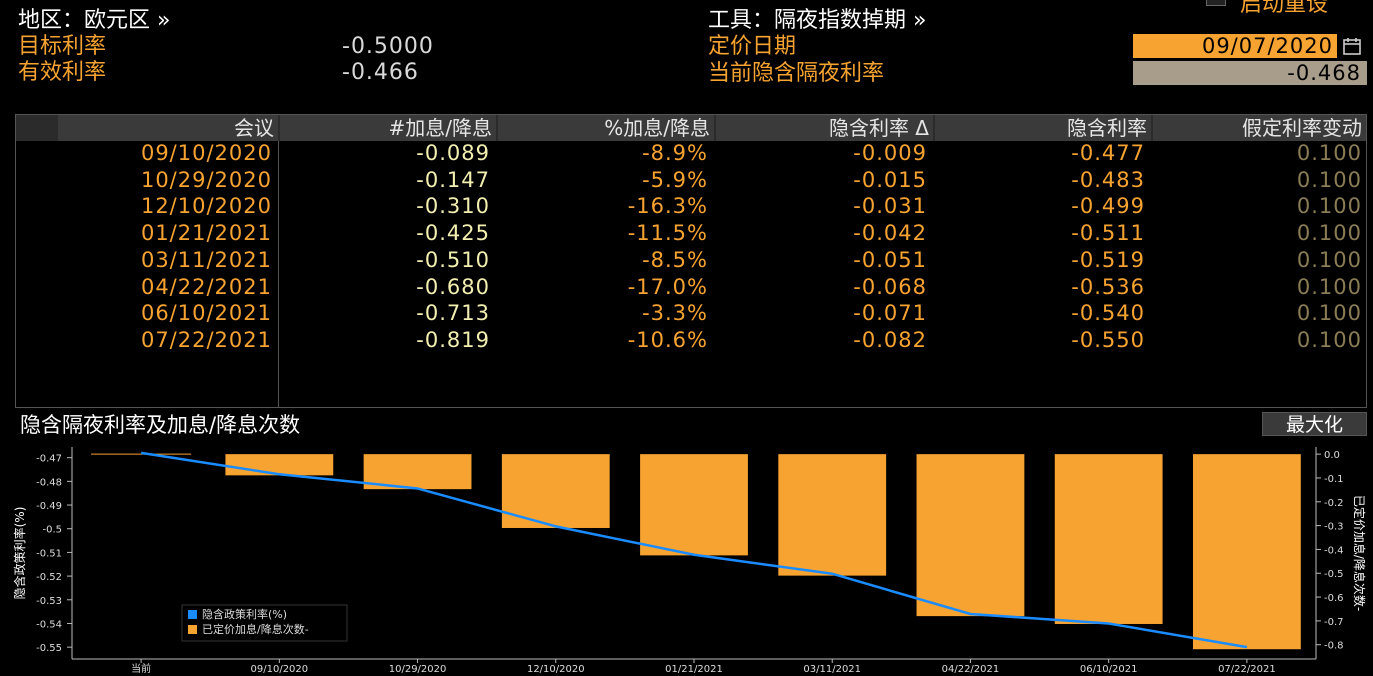 Image resolution: width=1373 pixels, height=676 pixels. Describe the element at coordinates (49, 624) in the screenshot. I see `y-tick-label: -0.54` at that location.